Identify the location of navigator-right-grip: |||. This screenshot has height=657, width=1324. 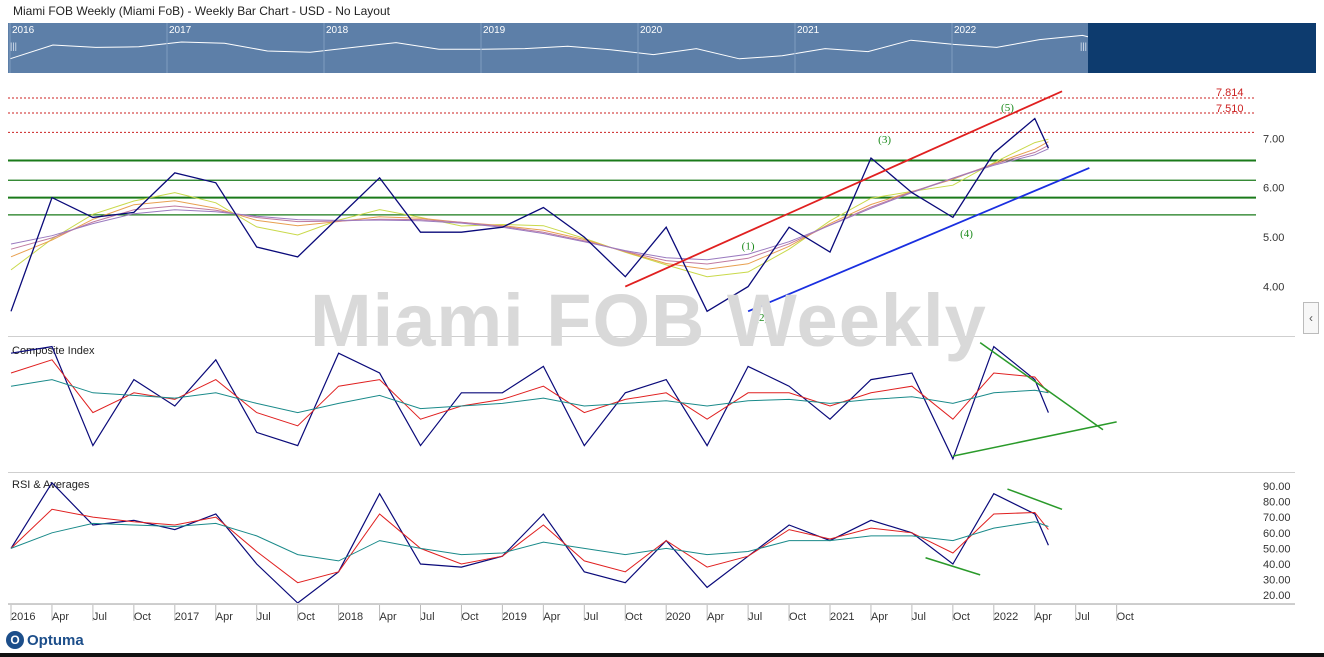
(1084, 46).